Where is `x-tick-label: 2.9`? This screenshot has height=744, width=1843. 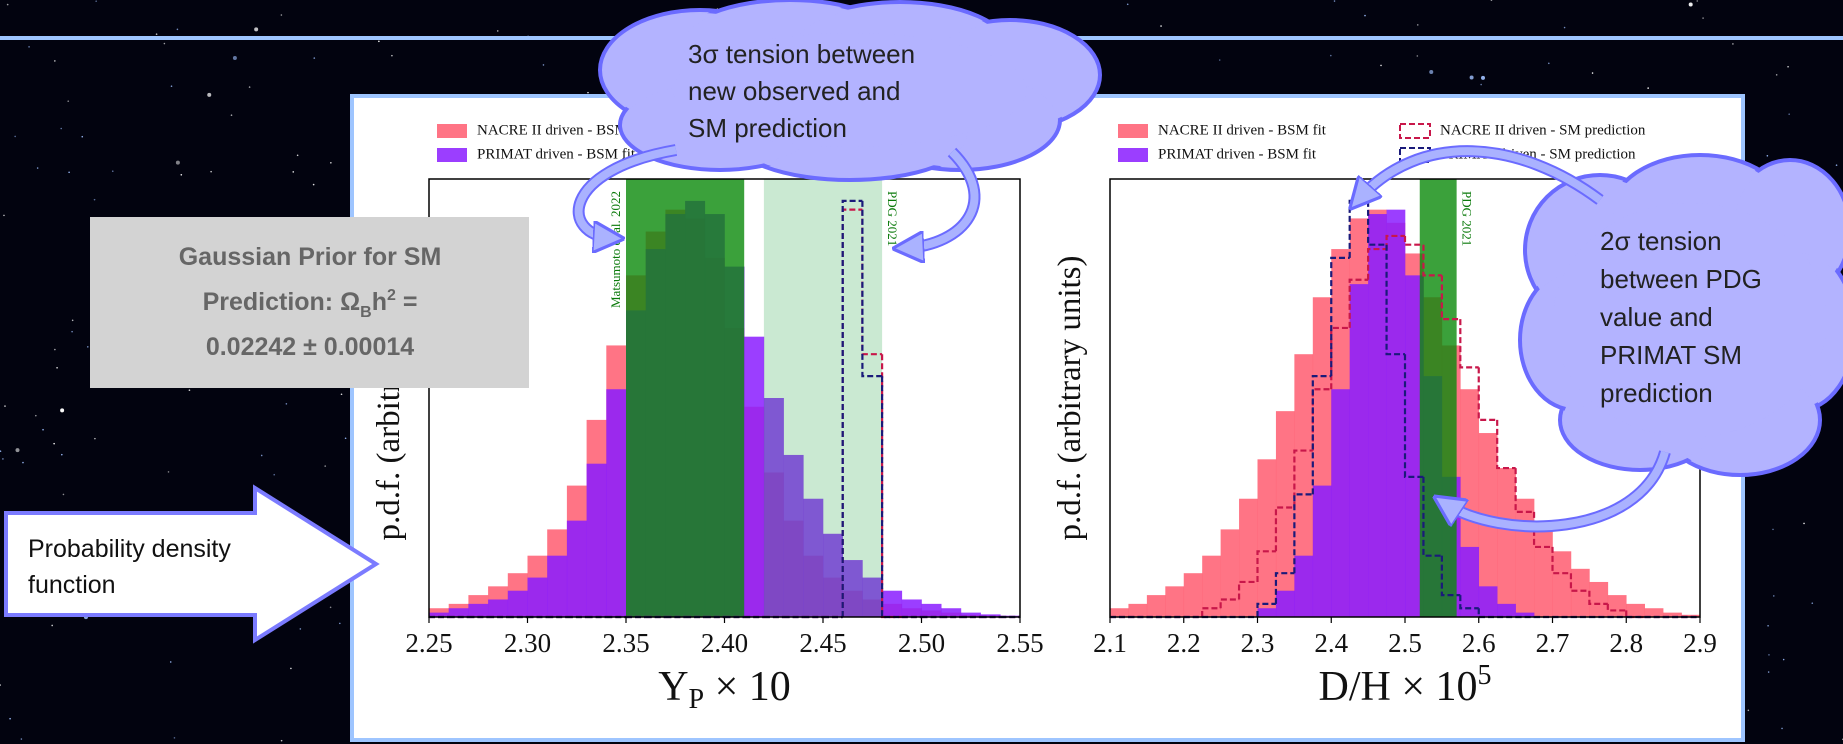
x-tick-label: 2.9 is located at coordinates (1700, 643).